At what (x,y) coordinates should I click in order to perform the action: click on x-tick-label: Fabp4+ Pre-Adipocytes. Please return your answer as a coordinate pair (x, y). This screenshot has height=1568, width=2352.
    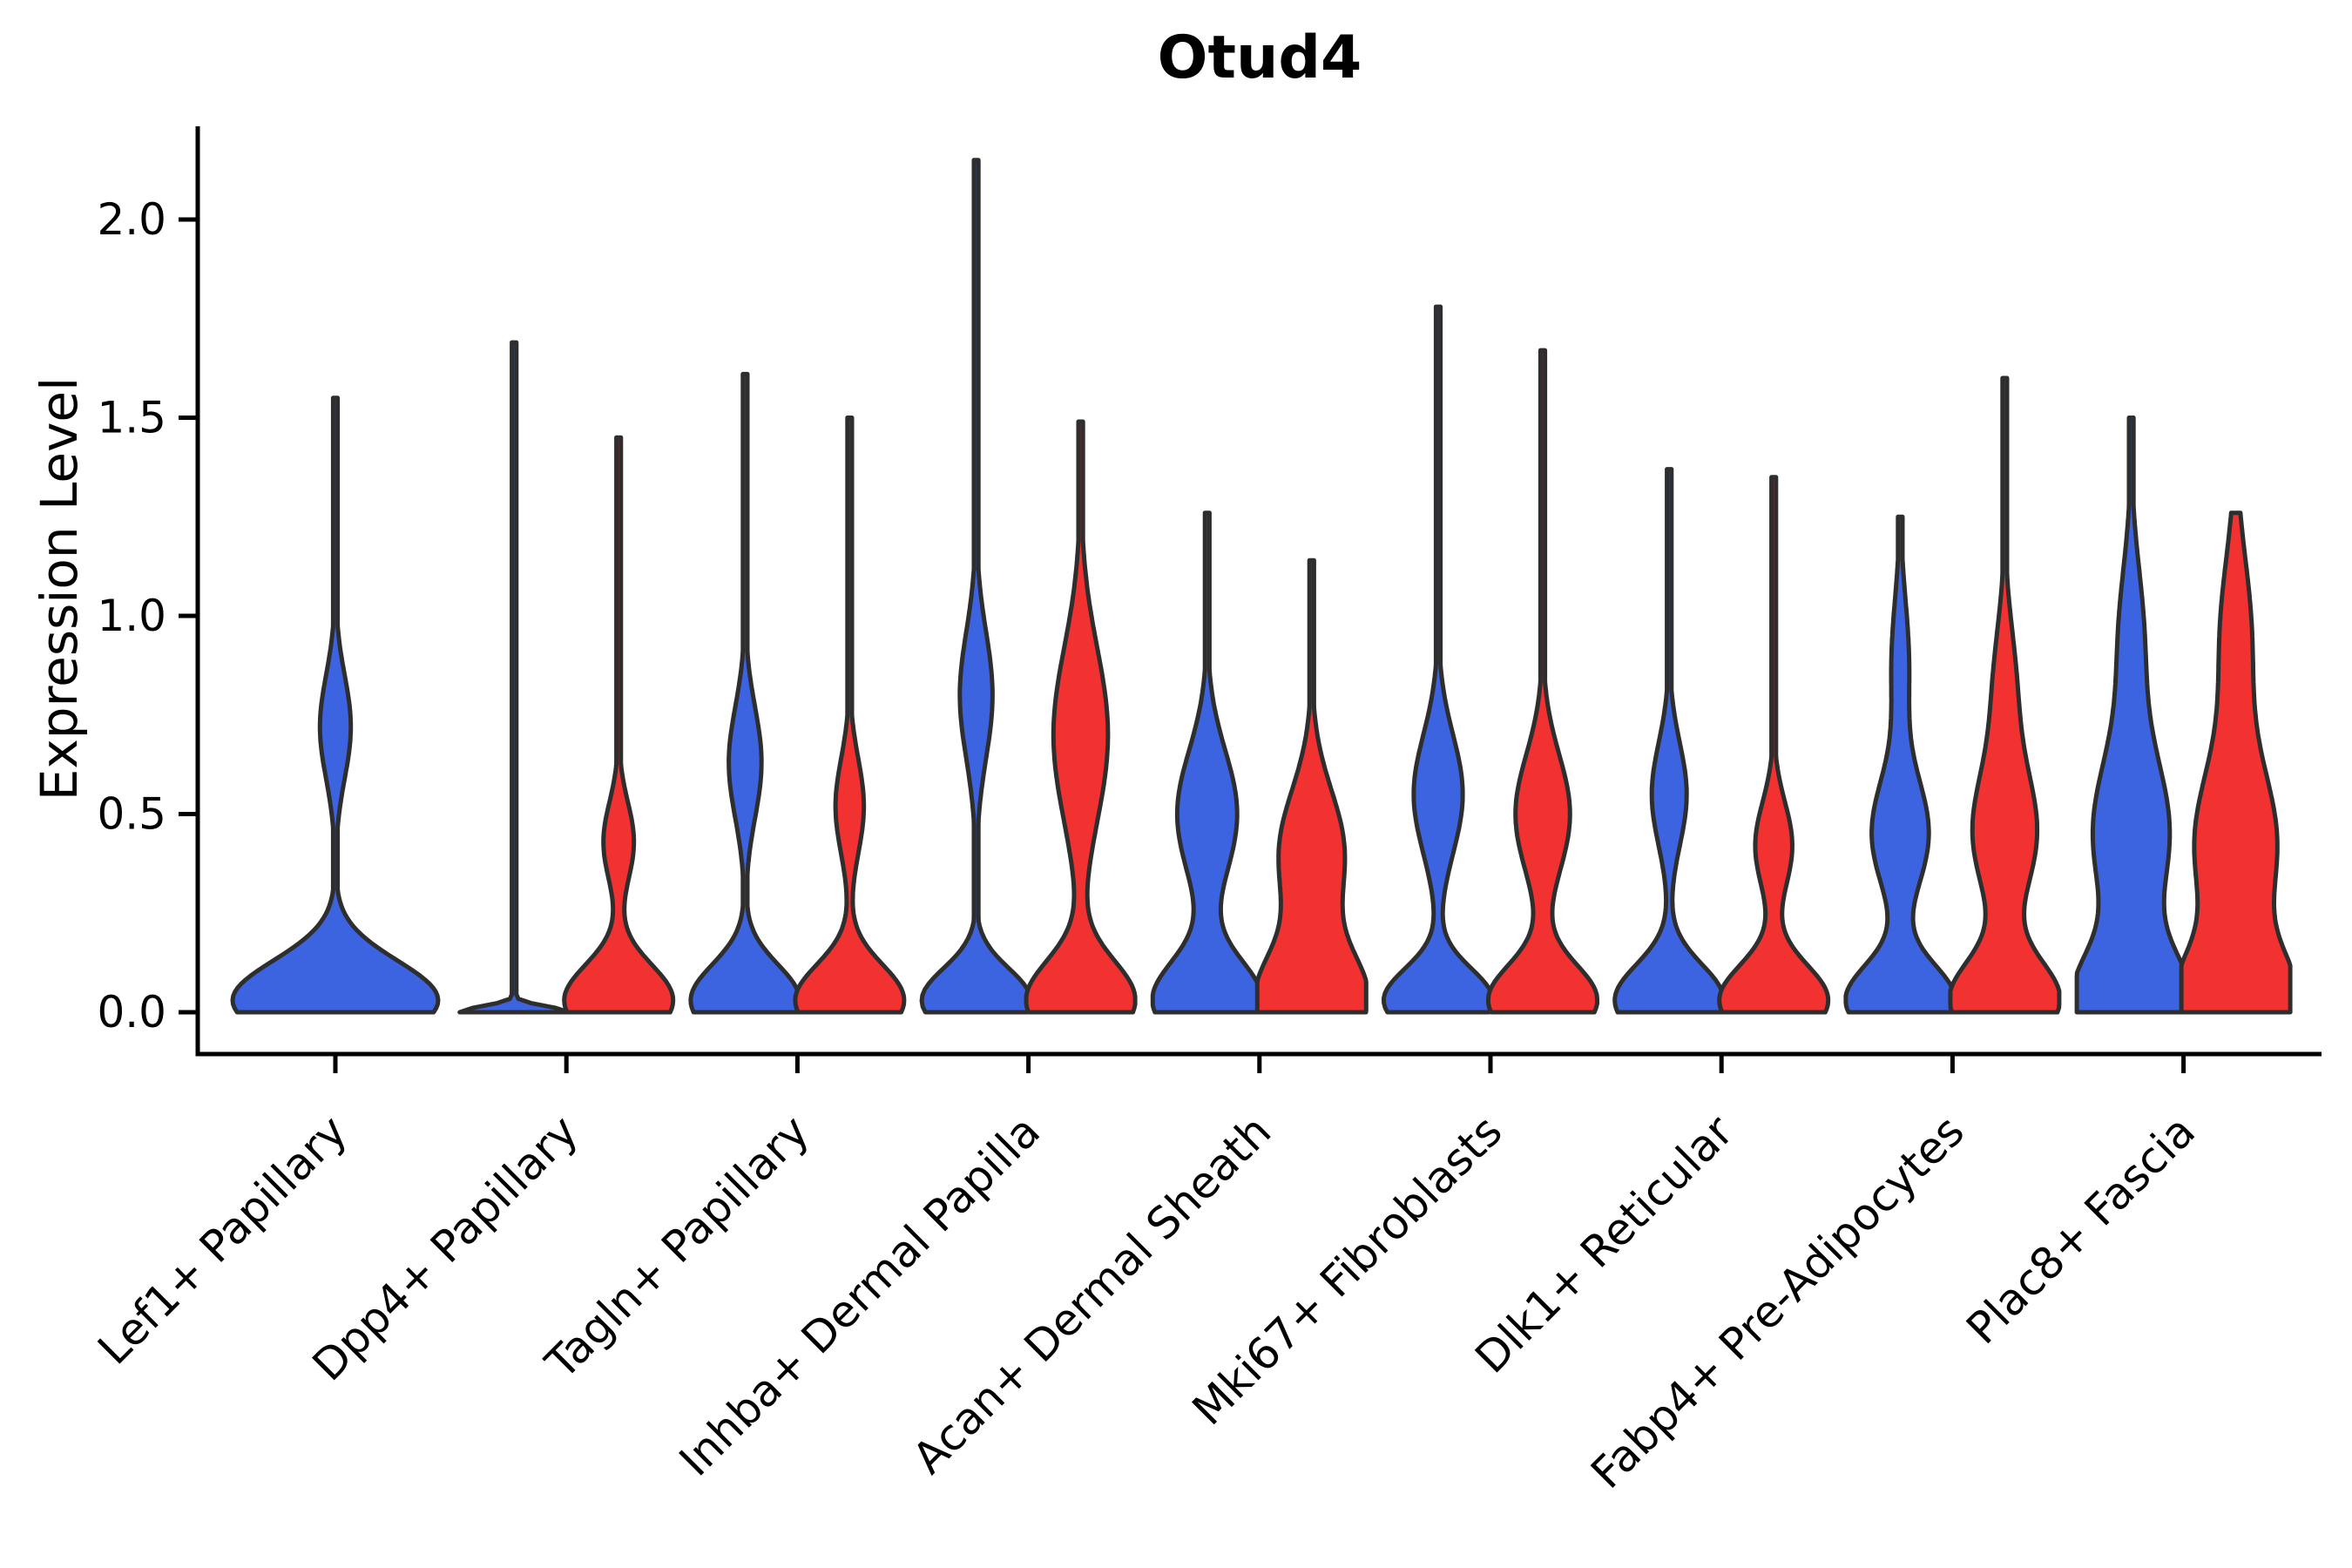
    Looking at the image, I should click on (1777, 1301).